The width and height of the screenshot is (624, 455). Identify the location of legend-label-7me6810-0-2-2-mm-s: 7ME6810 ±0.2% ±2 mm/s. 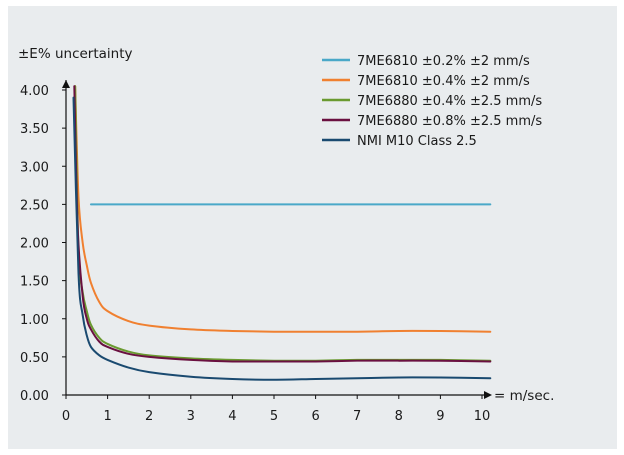
(443, 61).